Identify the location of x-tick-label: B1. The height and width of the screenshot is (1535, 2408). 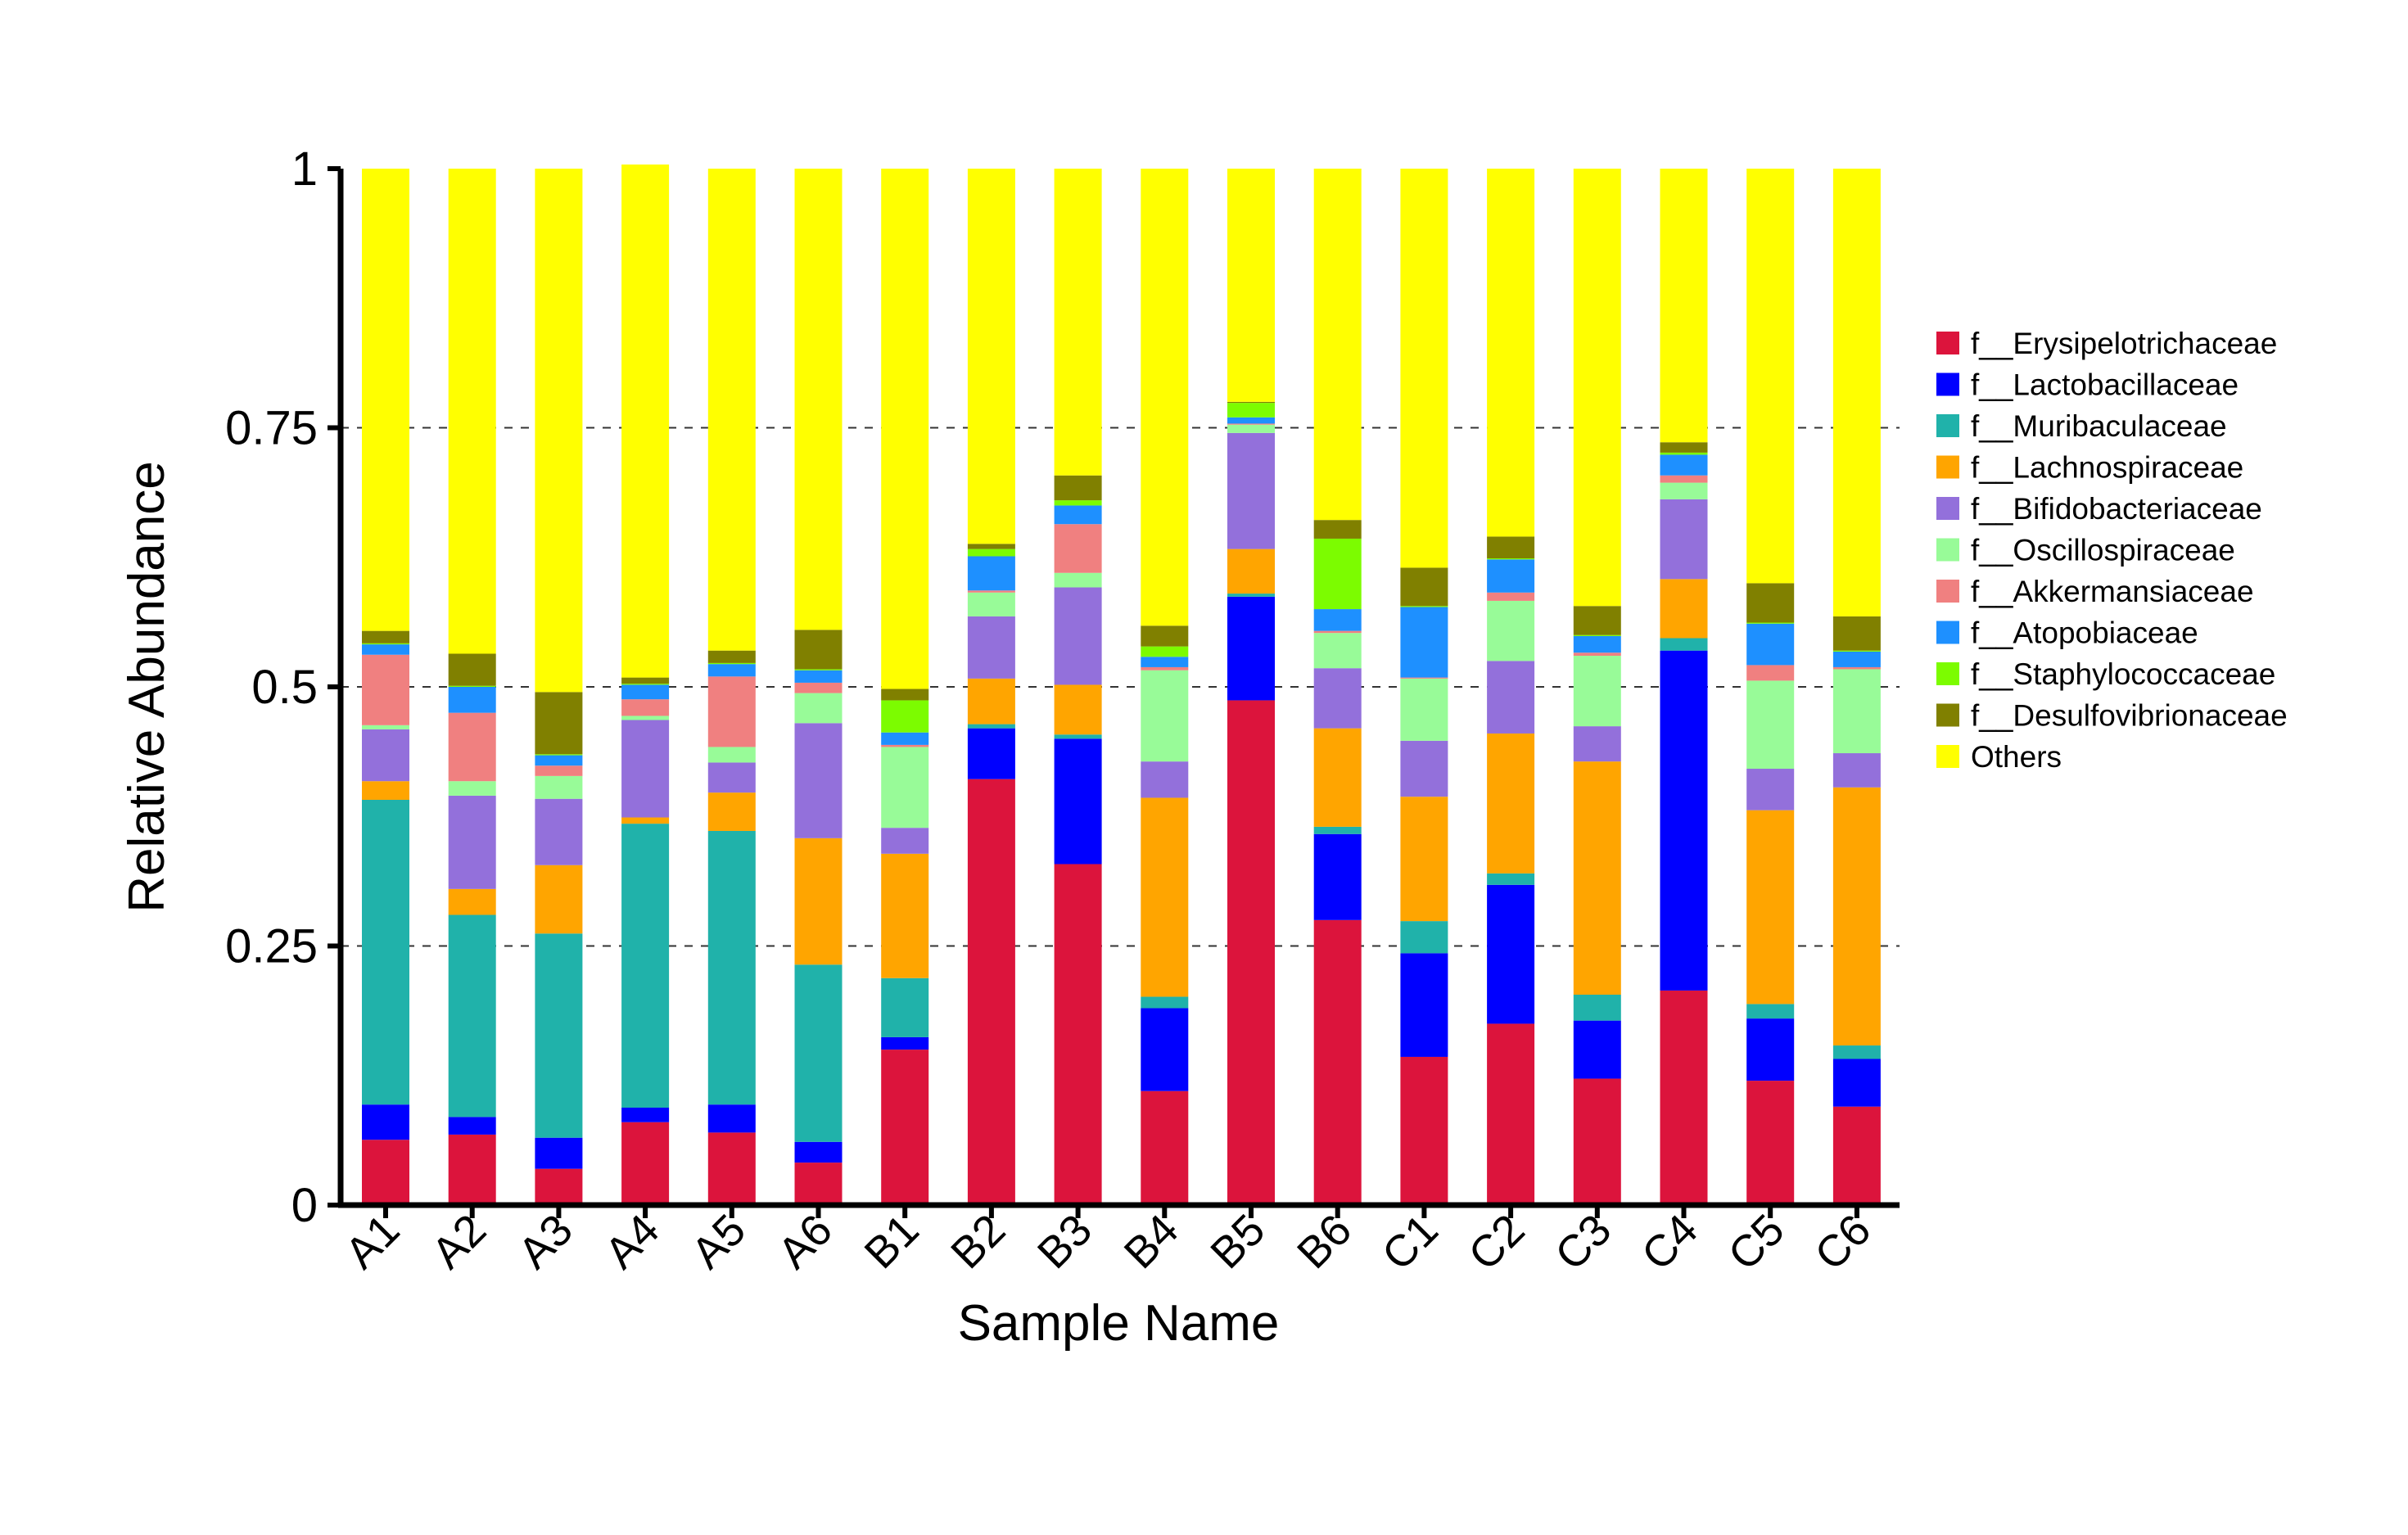
(892, 1242).